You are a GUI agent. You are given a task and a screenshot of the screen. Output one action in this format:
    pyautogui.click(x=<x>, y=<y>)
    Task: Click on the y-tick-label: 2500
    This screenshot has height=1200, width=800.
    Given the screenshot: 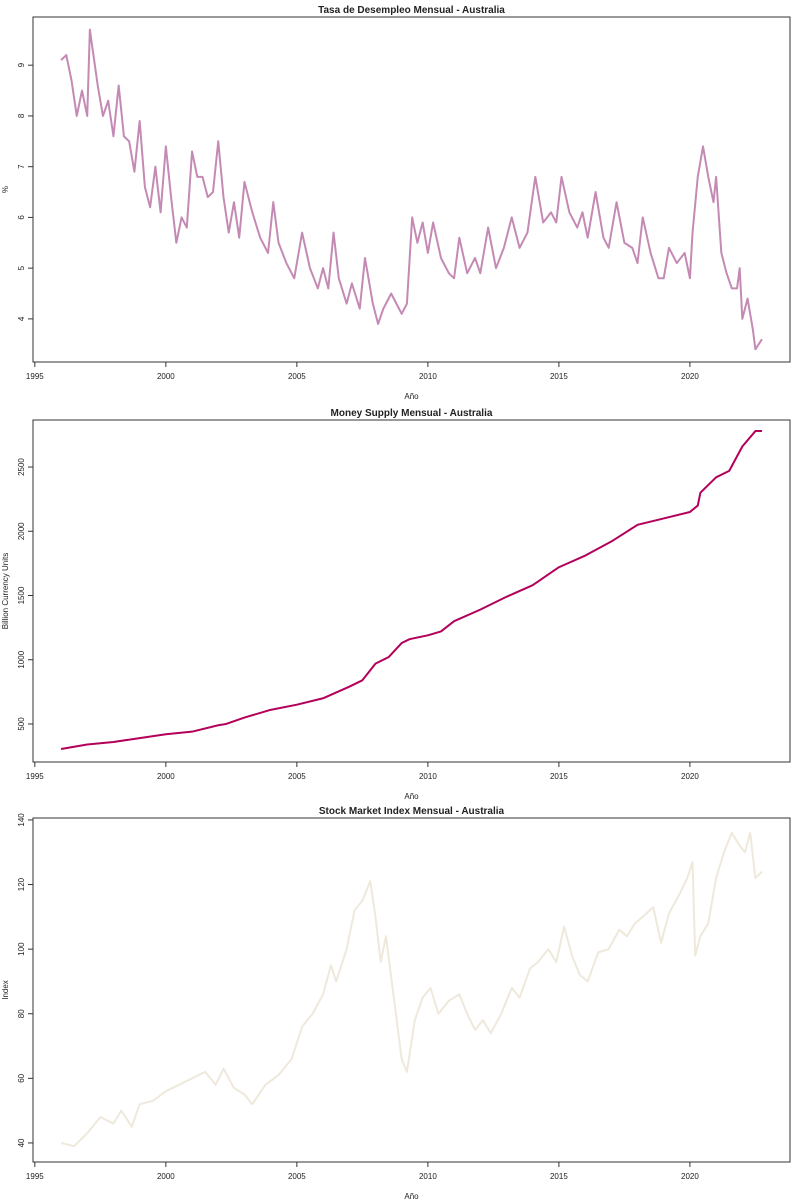 What is the action you would take?
    pyautogui.click(x=21, y=467)
    